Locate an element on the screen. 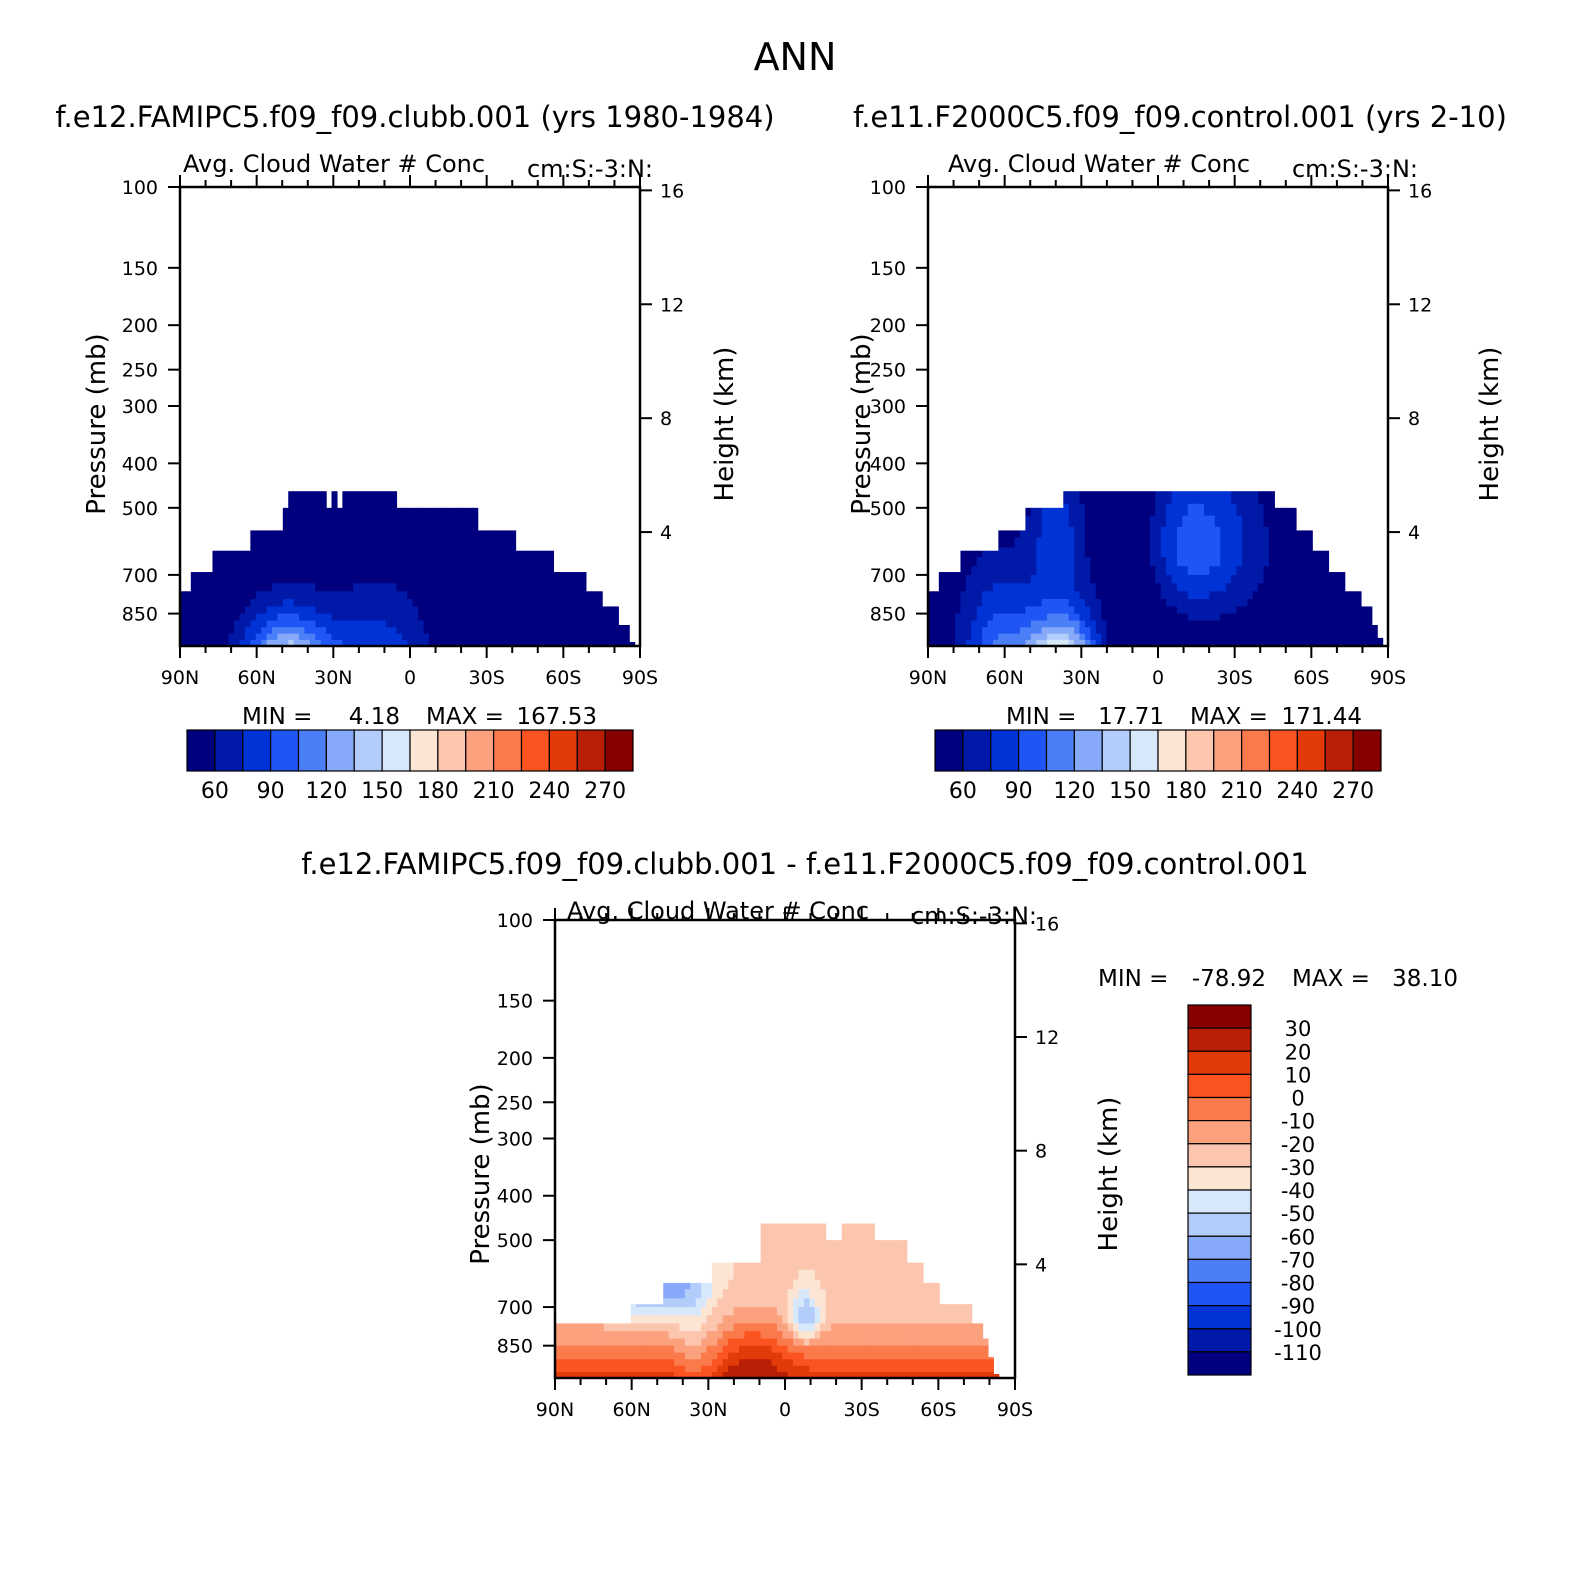 Image resolution: width=1591 pixels, height=1588 pixels. colorbar-label: -80 is located at coordinates (1298, 1284).